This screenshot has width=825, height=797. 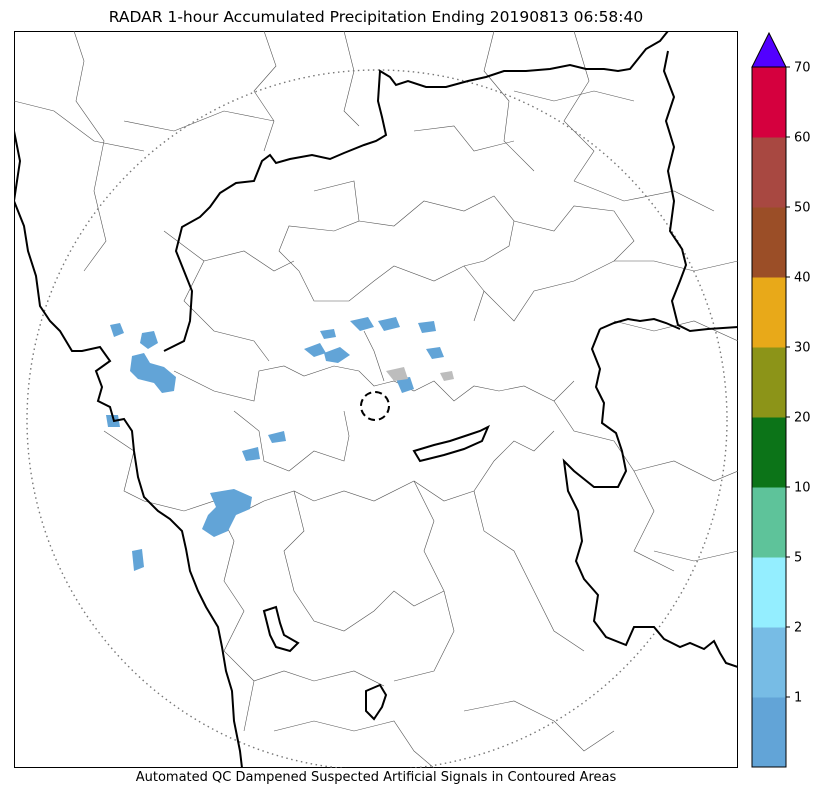 What do you see at coordinates (802, 348) in the screenshot?
I see `colorbar-tick-label: 30` at bounding box center [802, 348].